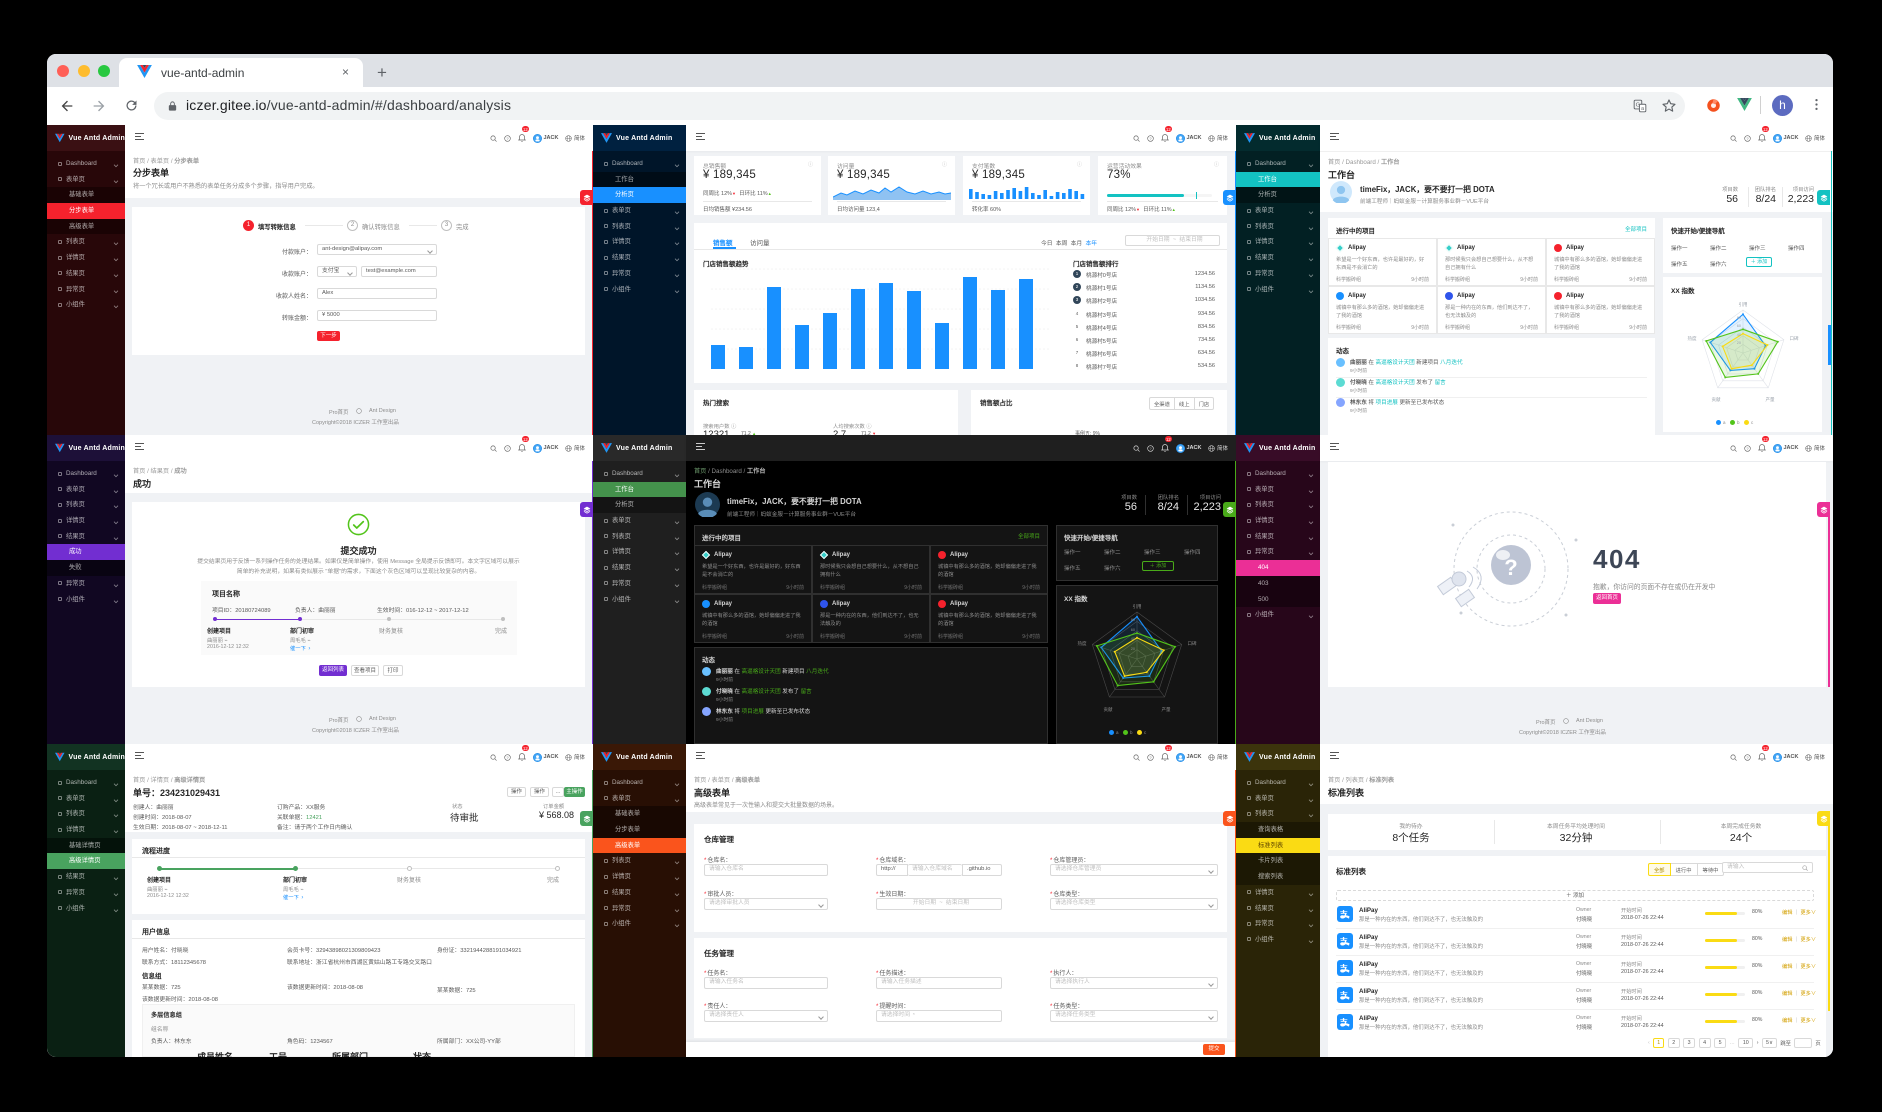  Describe the element at coordinates (1638, 105) in the screenshot. I see `svg-text: G` at that location.